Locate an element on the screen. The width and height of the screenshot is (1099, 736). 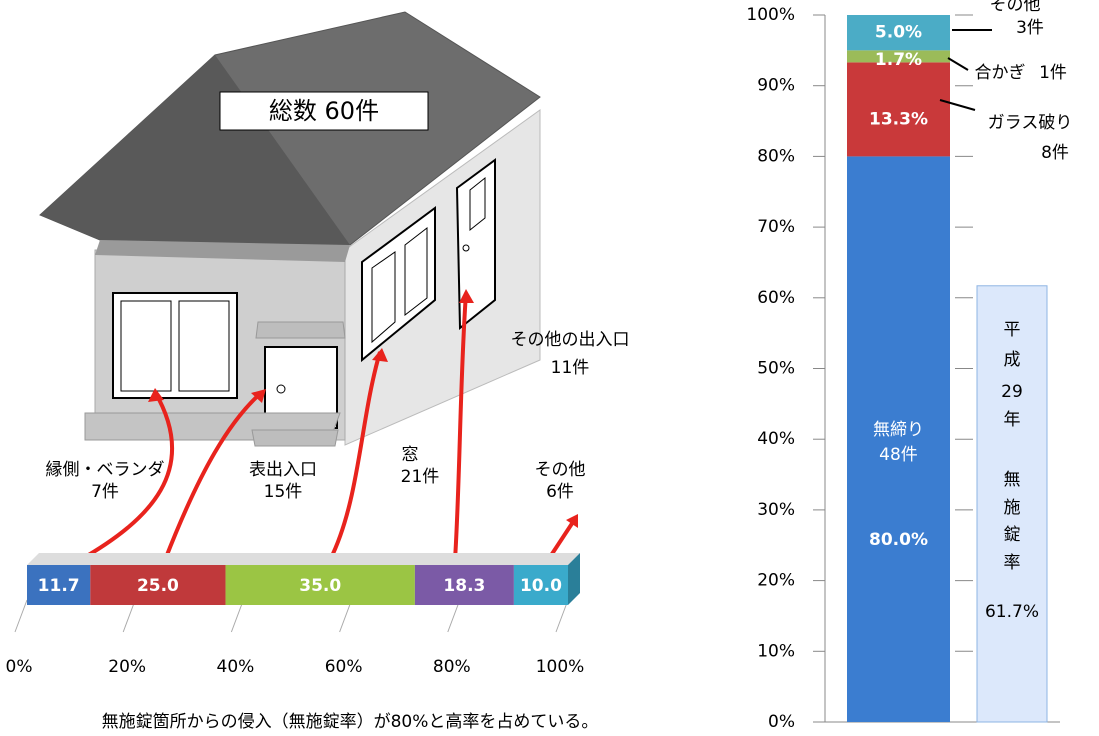
value-label: 18.3 is located at coordinates (464, 586).